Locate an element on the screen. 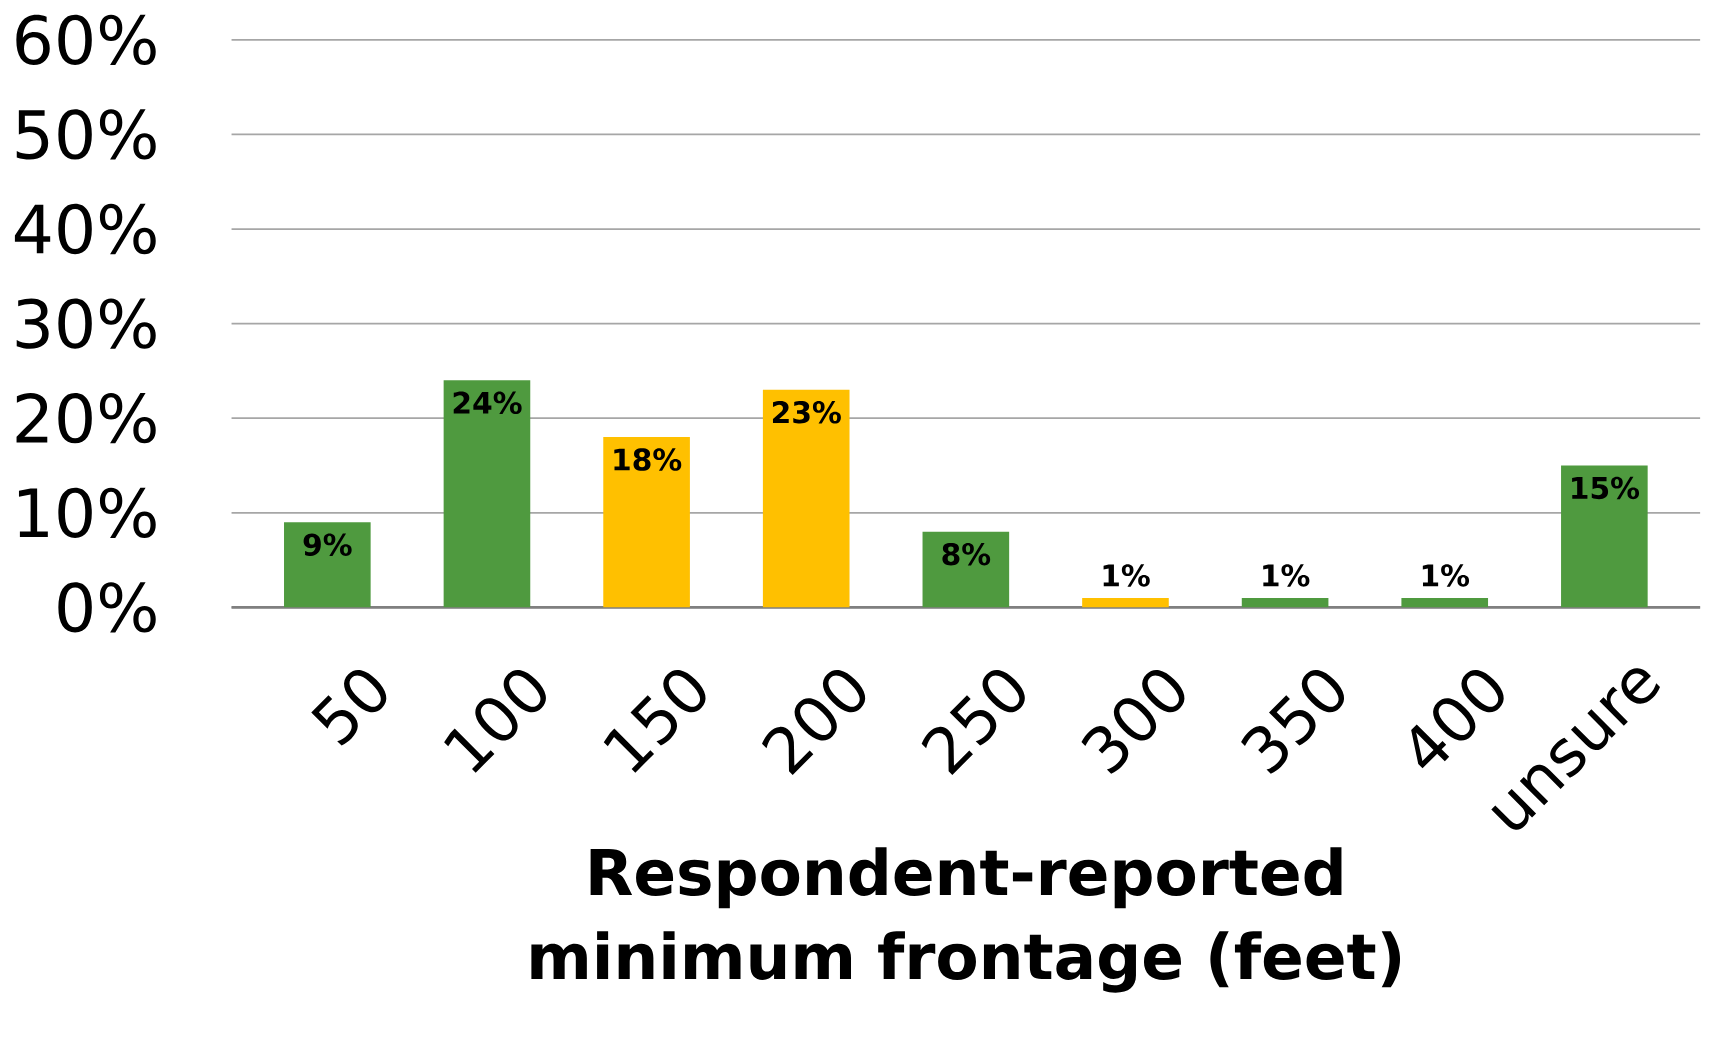  x-tick-label: 300 is located at coordinates (1133, 721).